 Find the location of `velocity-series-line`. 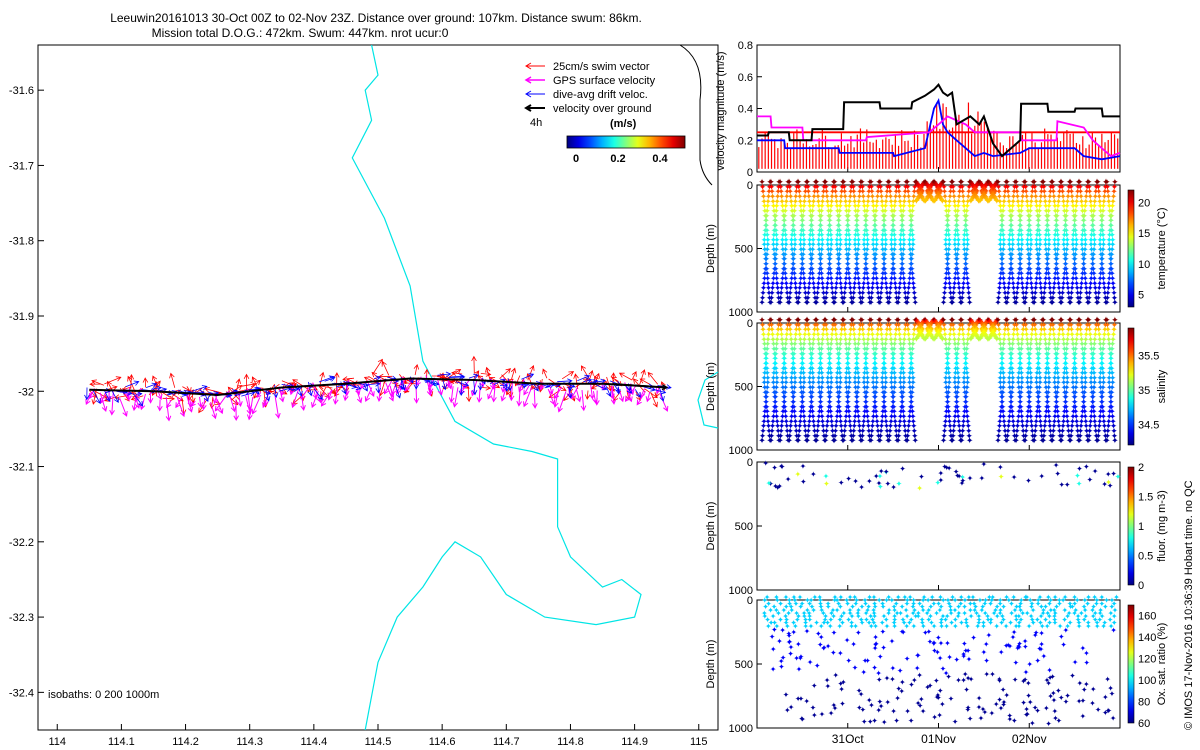

velocity-series-line is located at coordinates (938, 120).